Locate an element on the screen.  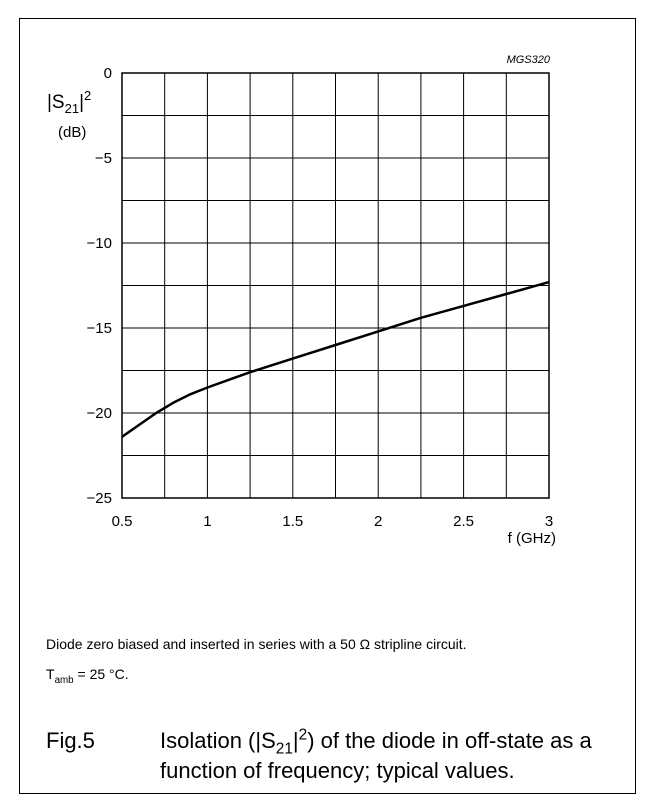
figure-number: Fig.5 is located at coordinates (70, 740).